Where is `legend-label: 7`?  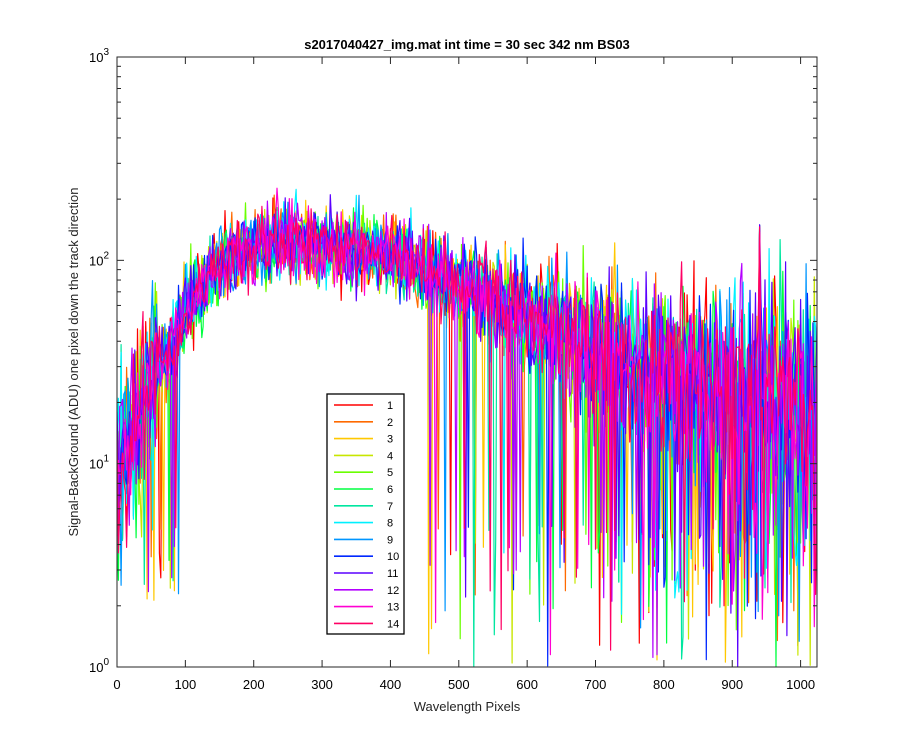 legend-label: 7 is located at coordinates (390, 507).